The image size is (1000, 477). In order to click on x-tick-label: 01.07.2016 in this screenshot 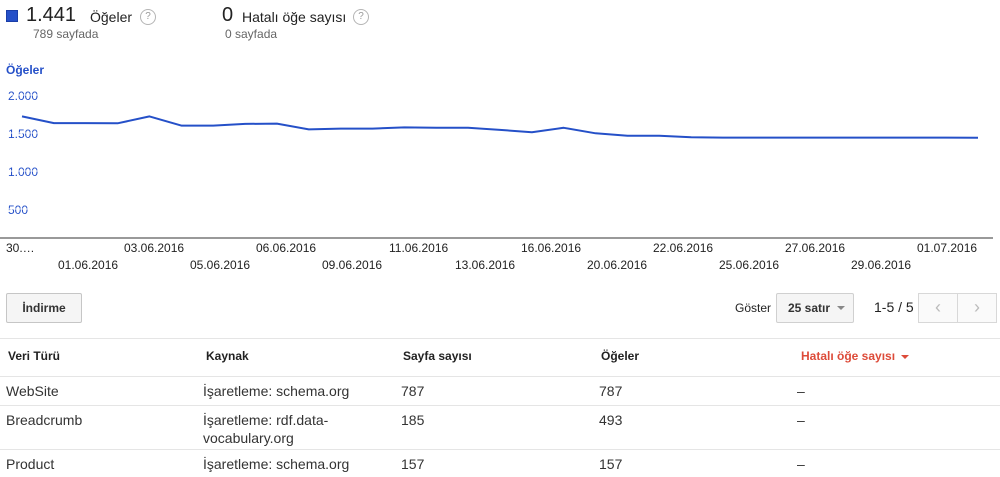, I will do `click(947, 248)`.